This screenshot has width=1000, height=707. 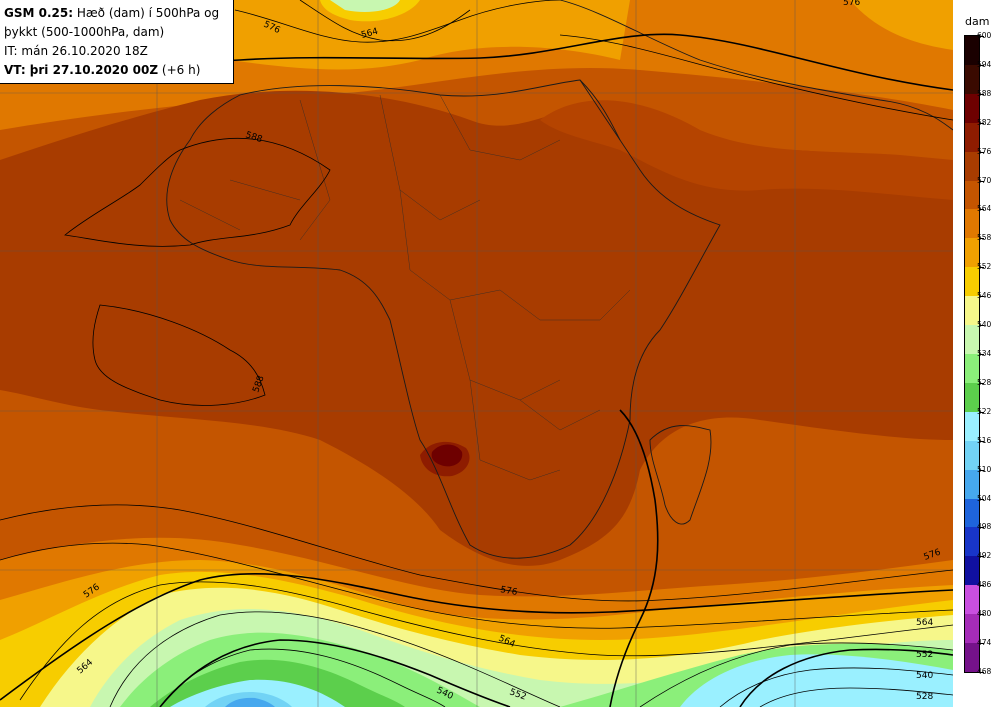 I want to click on field-576-ne, so click(x=746, y=150).